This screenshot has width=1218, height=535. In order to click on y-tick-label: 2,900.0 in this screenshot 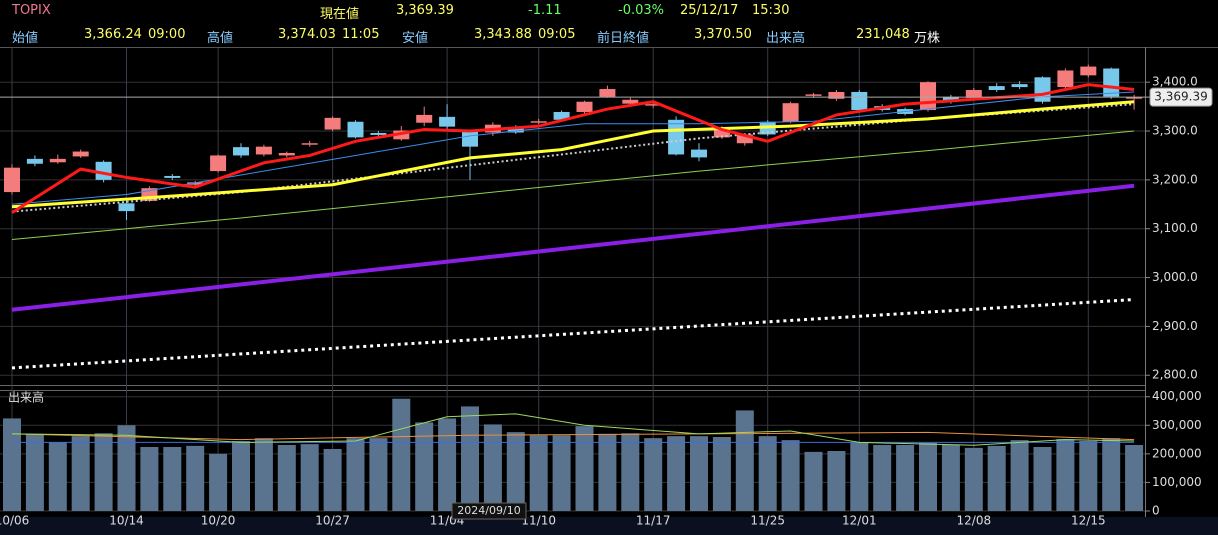, I will do `click(1175, 326)`.